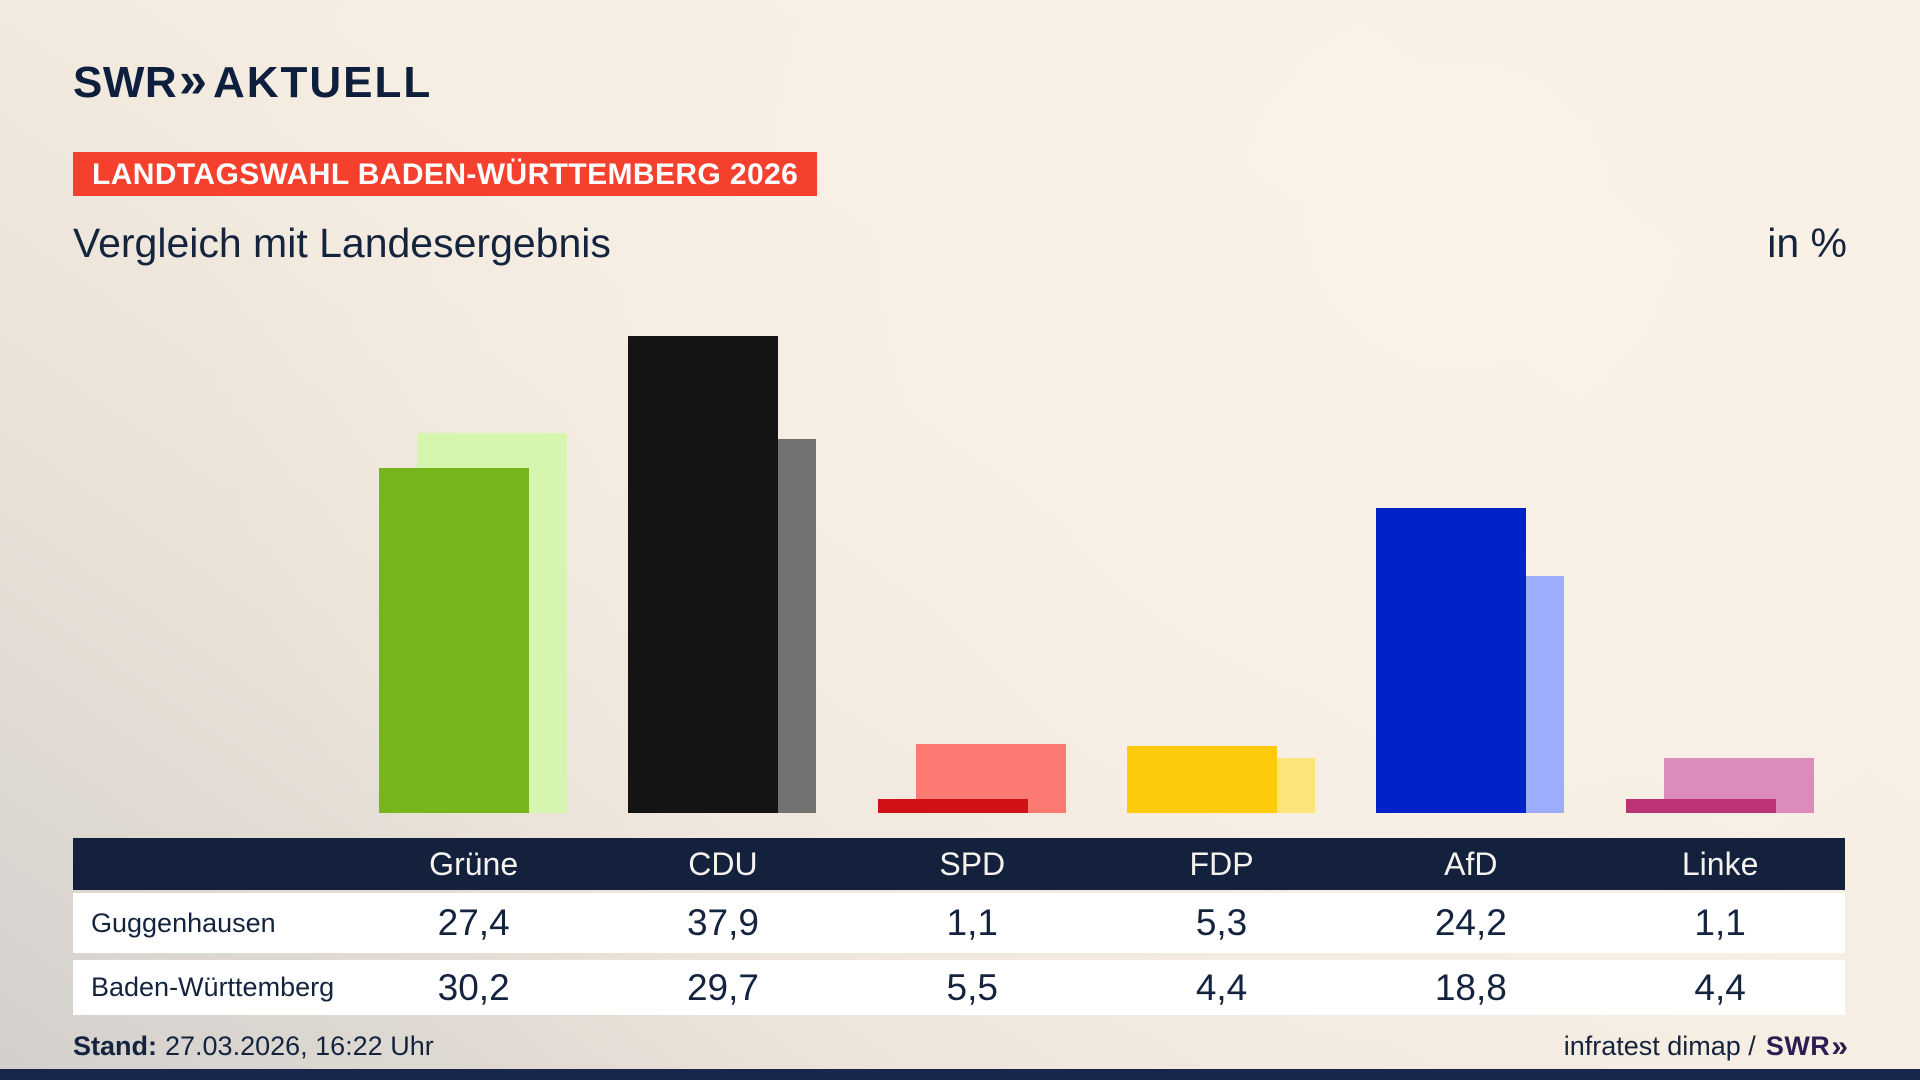  Describe the element at coordinates (445, 174) in the screenshot. I see `election-banner: LANDTAGSWAHL BADEN-WÜRTTEMBERG 2026` at that location.